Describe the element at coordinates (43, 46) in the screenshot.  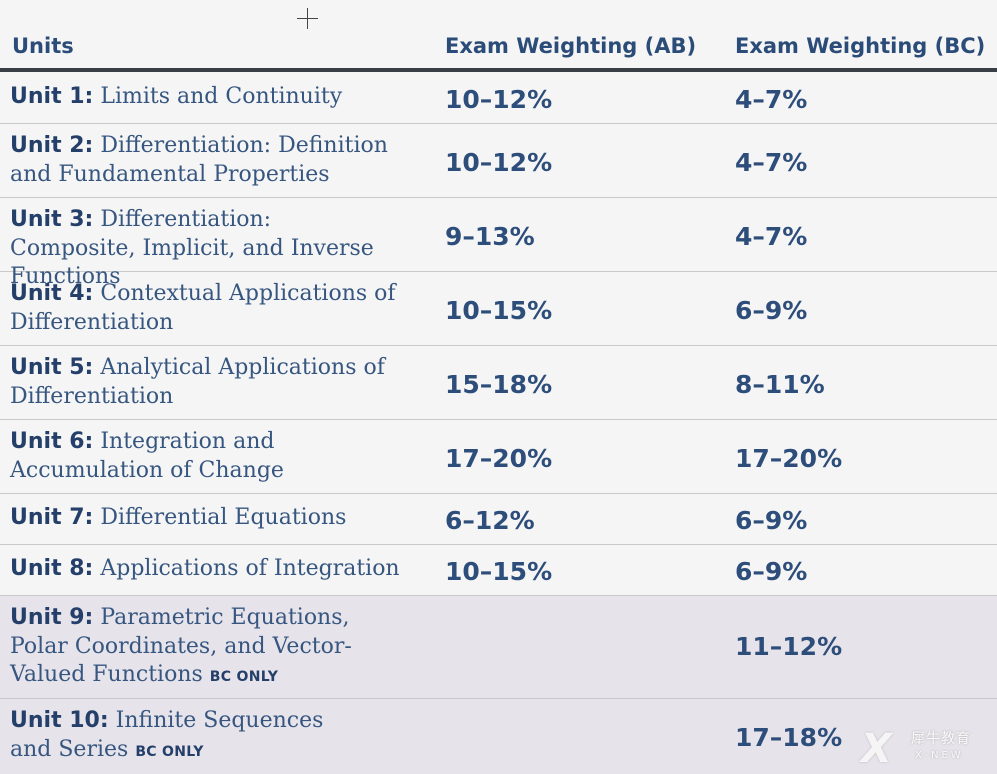
I see `header-units: Units` at that location.